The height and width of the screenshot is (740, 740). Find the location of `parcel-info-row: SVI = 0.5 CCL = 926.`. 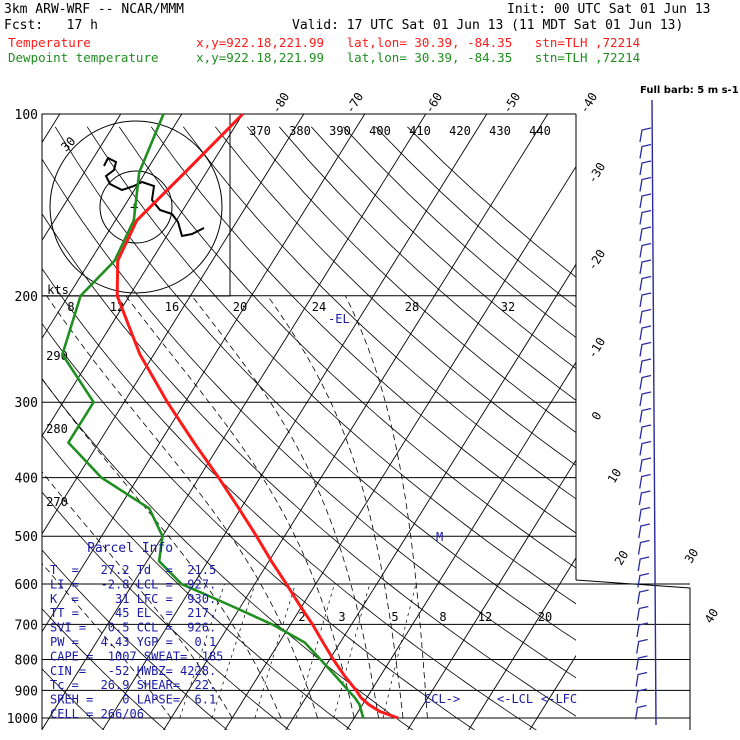

parcel-info-row: SVI = 0.5 CCL = 926. is located at coordinates (133, 628).